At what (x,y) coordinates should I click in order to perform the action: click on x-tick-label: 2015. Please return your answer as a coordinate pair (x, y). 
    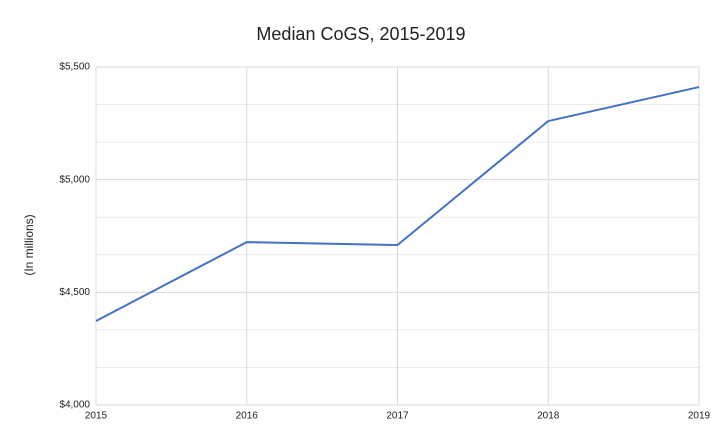
    Looking at the image, I should click on (96, 416).